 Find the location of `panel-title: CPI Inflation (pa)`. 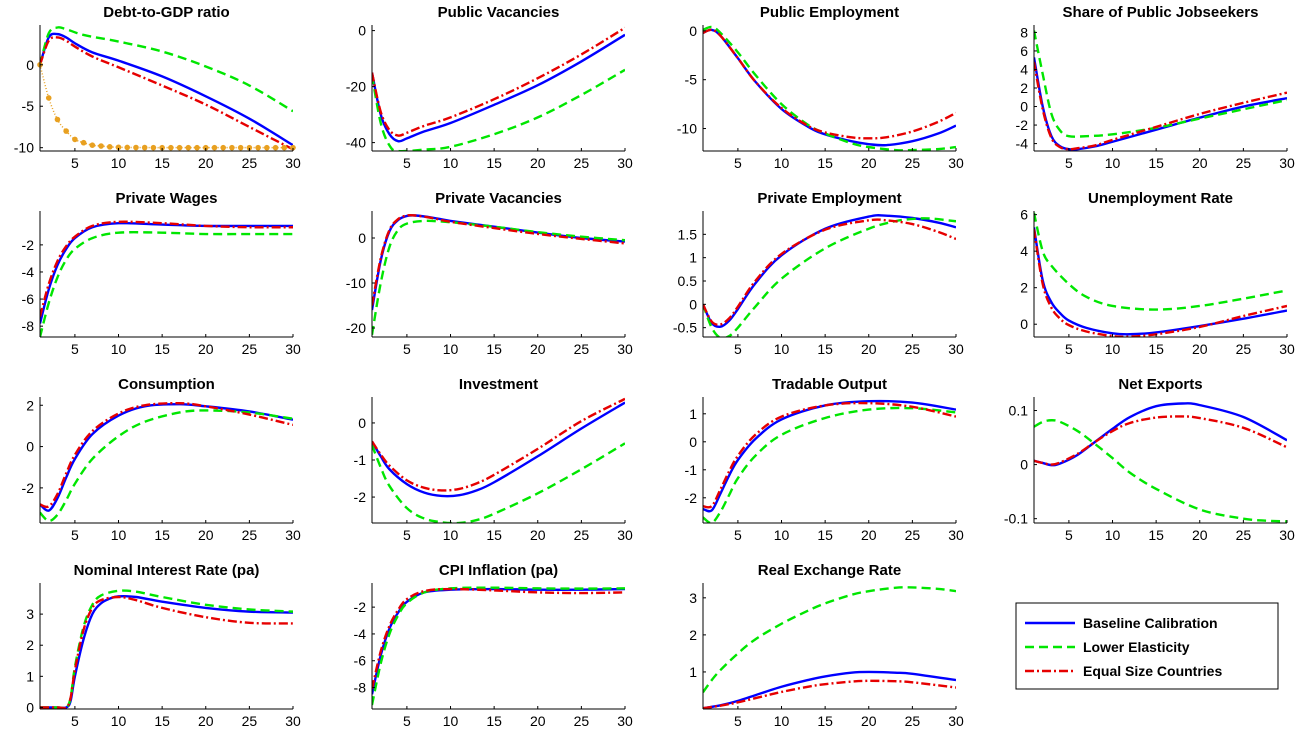

panel-title: CPI Inflation (pa) is located at coordinates (498, 570).